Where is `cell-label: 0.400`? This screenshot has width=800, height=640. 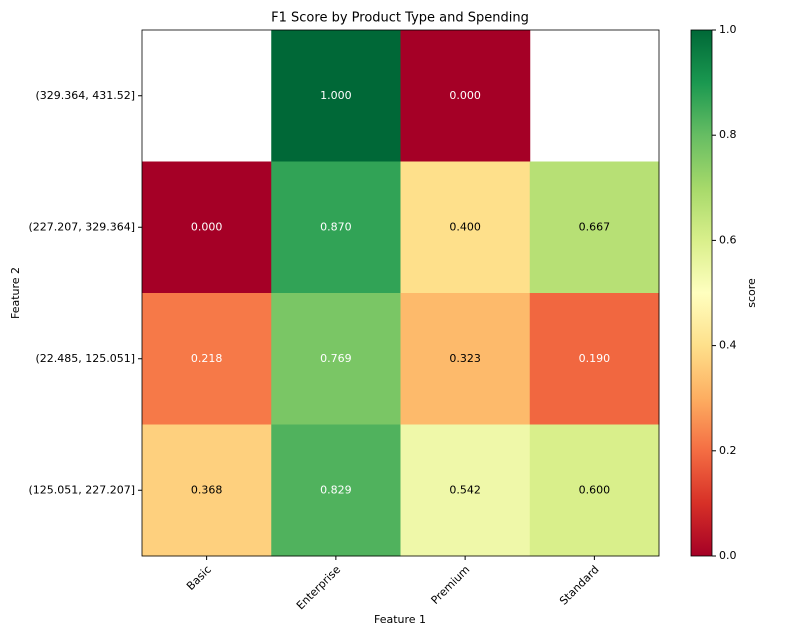 cell-label: 0.400 is located at coordinates (465, 226).